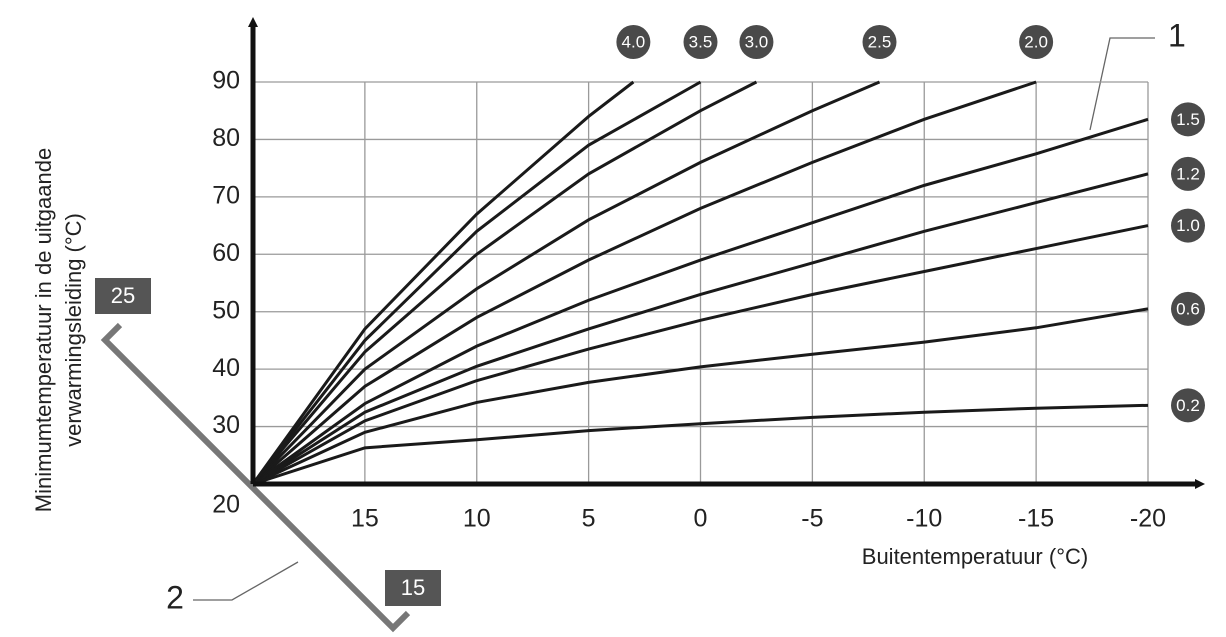 This screenshot has height=637, width=1226. I want to click on annotation: 2, so click(175, 597).